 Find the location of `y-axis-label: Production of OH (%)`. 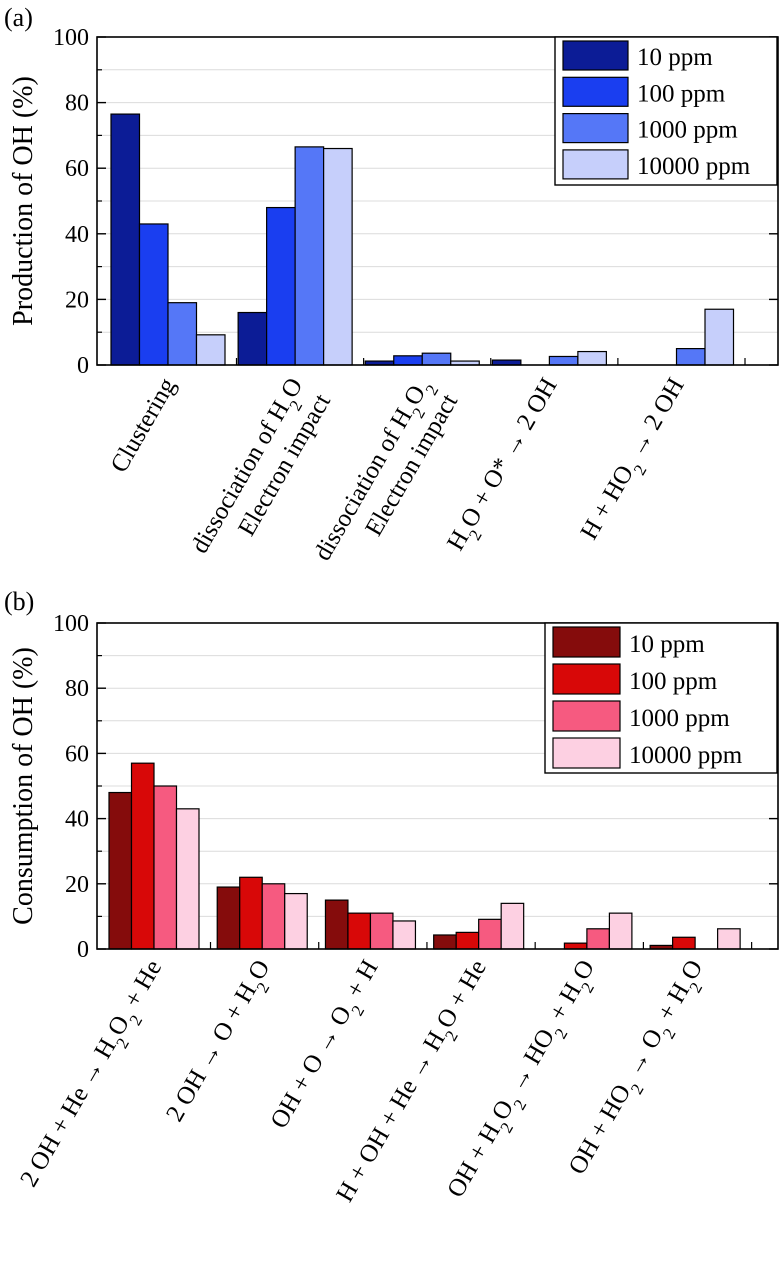

y-axis-label: Production of OH (%) is located at coordinates (23, 201).